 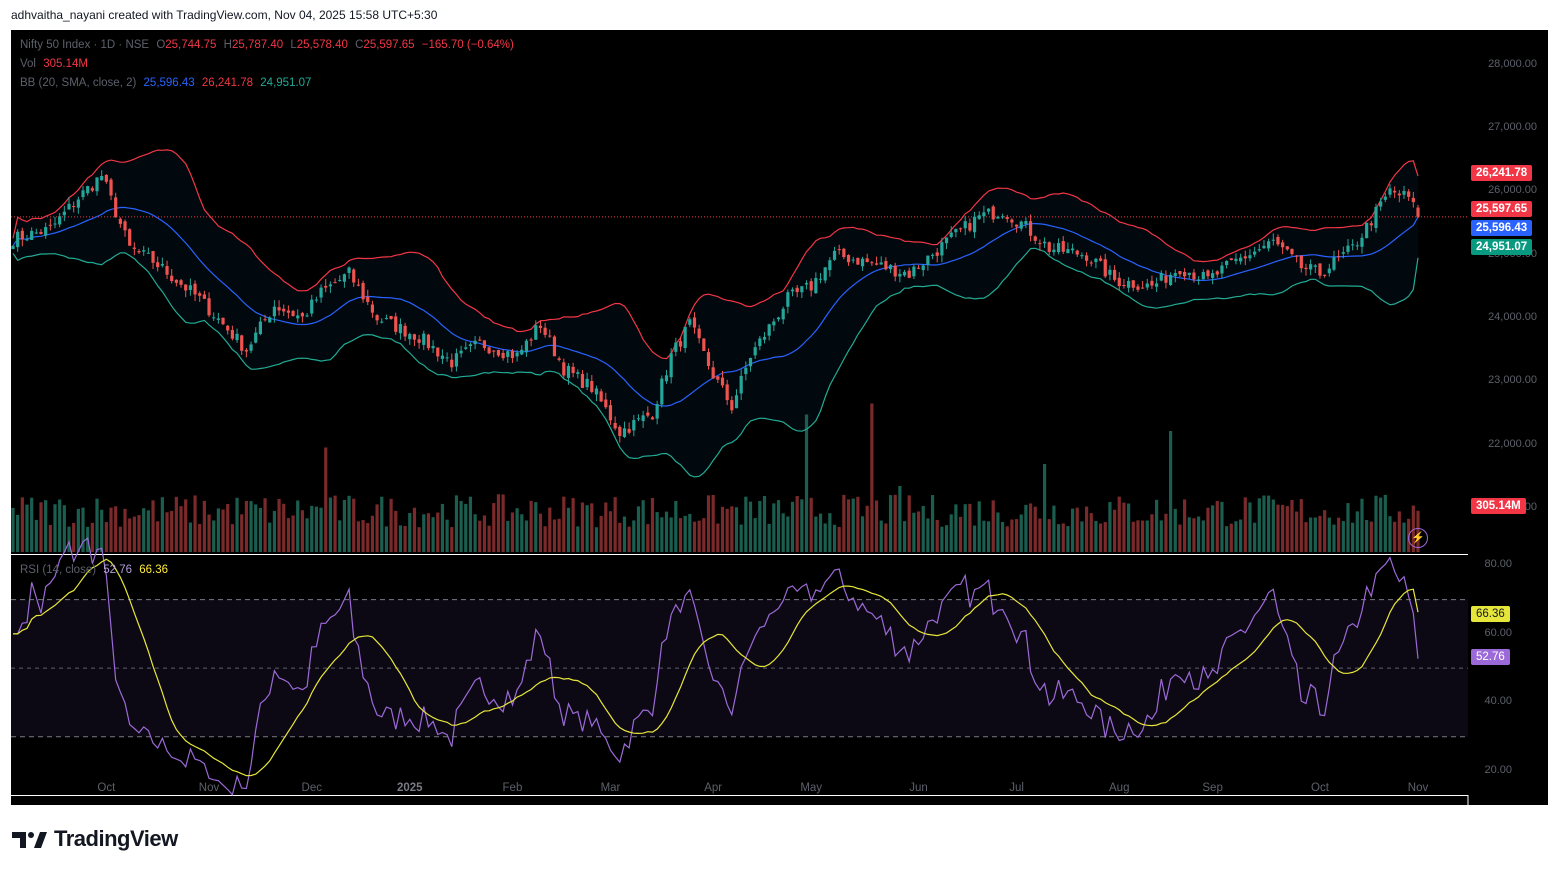 What do you see at coordinates (1418, 538) in the screenshot?
I see `lightning-icon: ⚡` at bounding box center [1418, 538].